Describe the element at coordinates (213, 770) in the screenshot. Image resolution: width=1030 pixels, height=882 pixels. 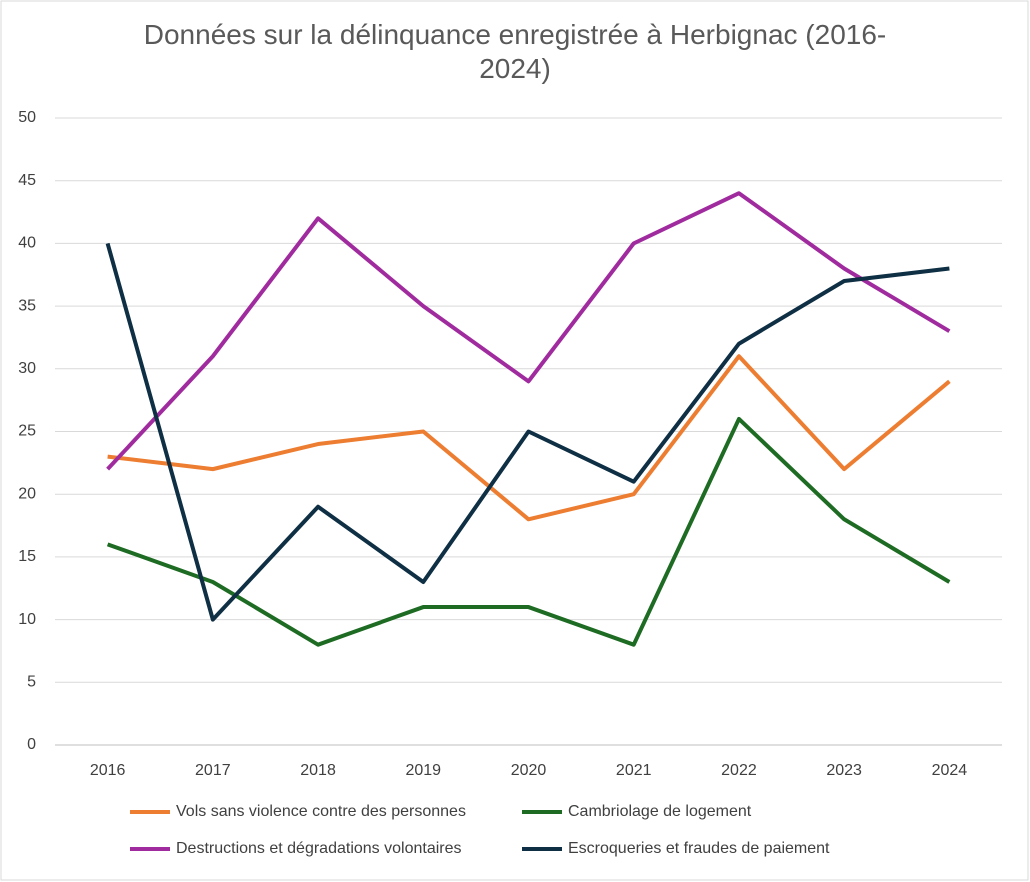
I see `x-tick-label: 2017` at that location.